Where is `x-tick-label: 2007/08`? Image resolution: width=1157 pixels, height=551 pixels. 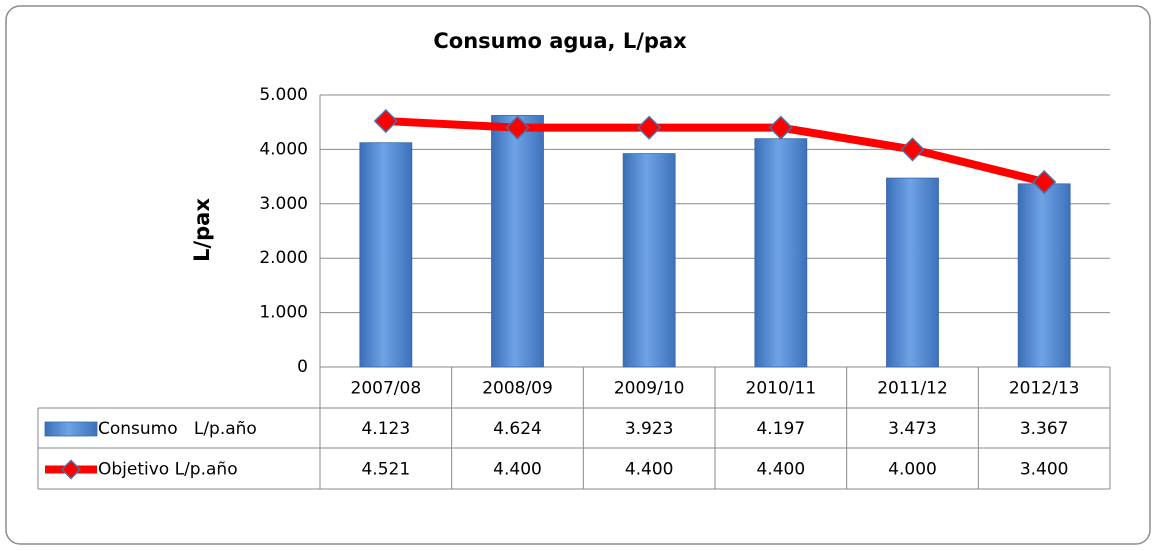
x-tick-label: 2007/08 is located at coordinates (386, 389).